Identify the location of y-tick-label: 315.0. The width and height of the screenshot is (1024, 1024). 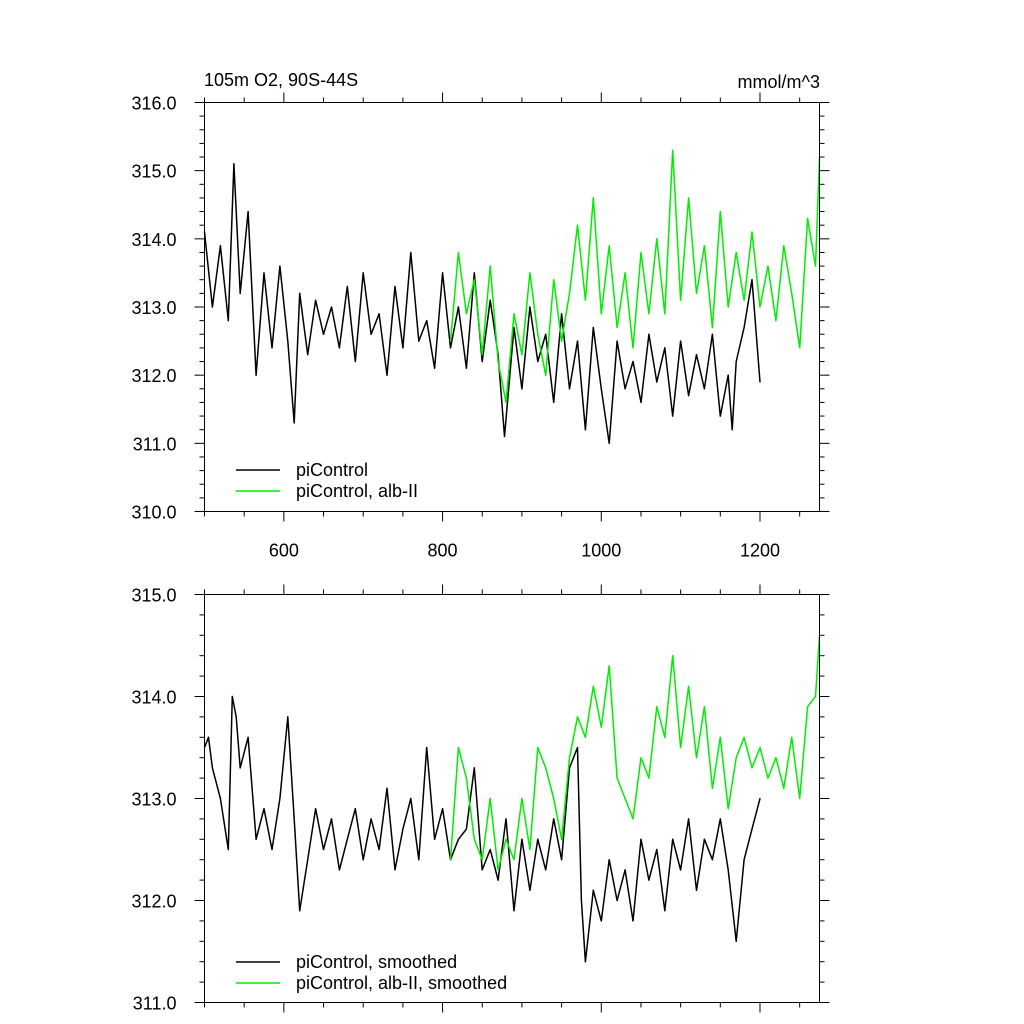
(153, 172).